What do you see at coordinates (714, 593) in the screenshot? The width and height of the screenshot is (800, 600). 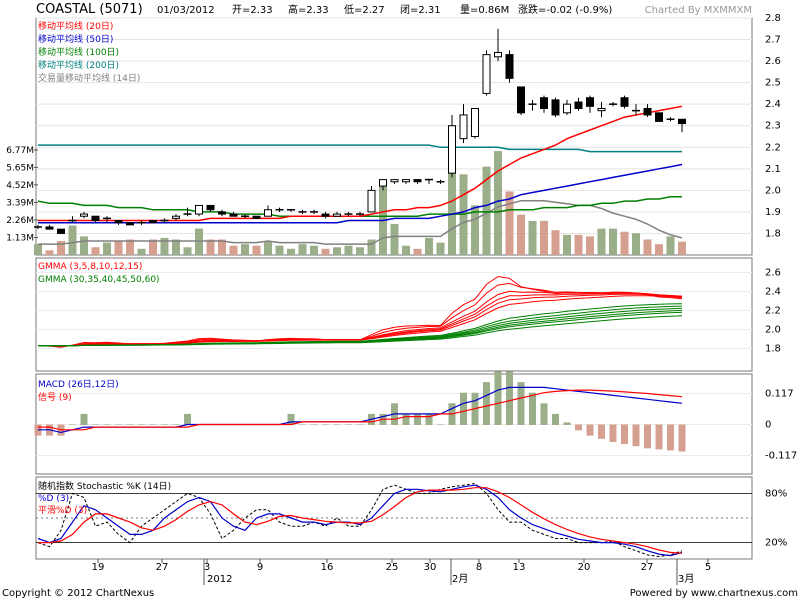 I see `footer-powered: Powered by www.chartnexus.com` at bounding box center [714, 593].